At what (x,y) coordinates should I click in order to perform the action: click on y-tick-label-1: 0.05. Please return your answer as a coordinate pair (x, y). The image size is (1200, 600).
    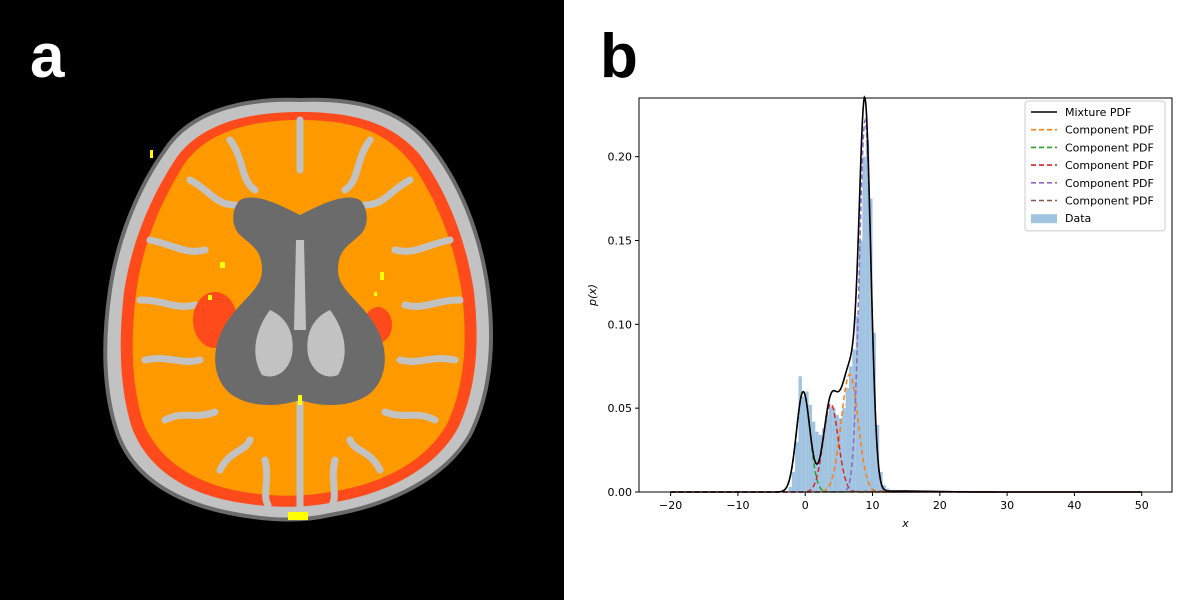
    Looking at the image, I should click on (620, 408).